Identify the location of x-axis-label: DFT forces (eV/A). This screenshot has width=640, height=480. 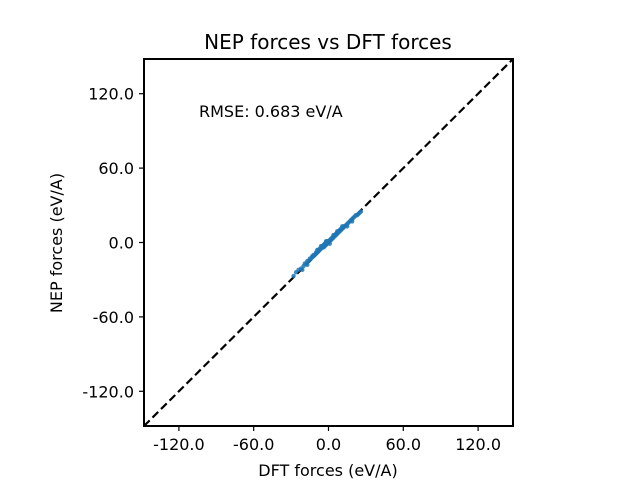
(327, 470).